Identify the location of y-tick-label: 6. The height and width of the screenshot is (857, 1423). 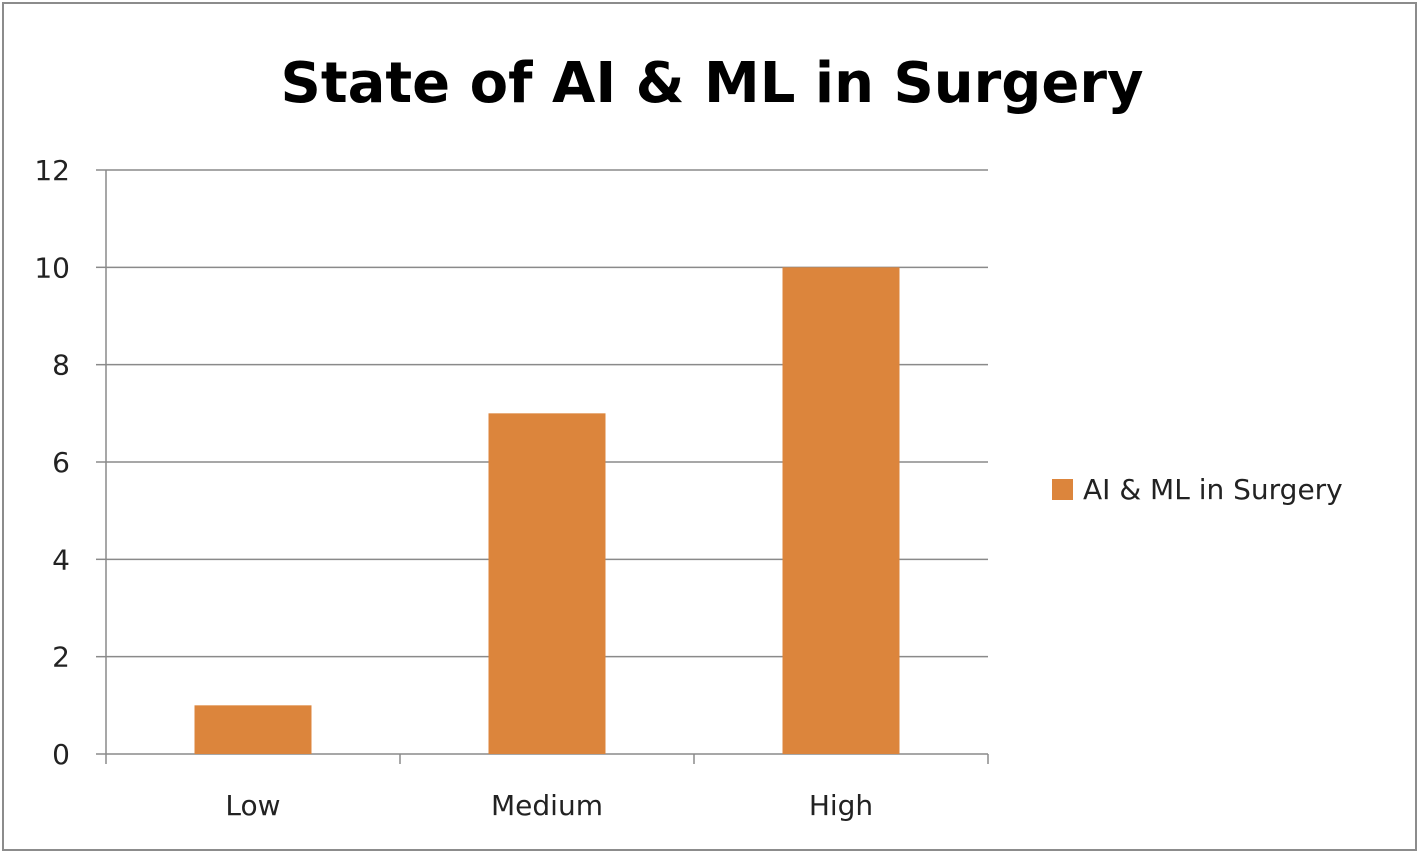
(61, 462).